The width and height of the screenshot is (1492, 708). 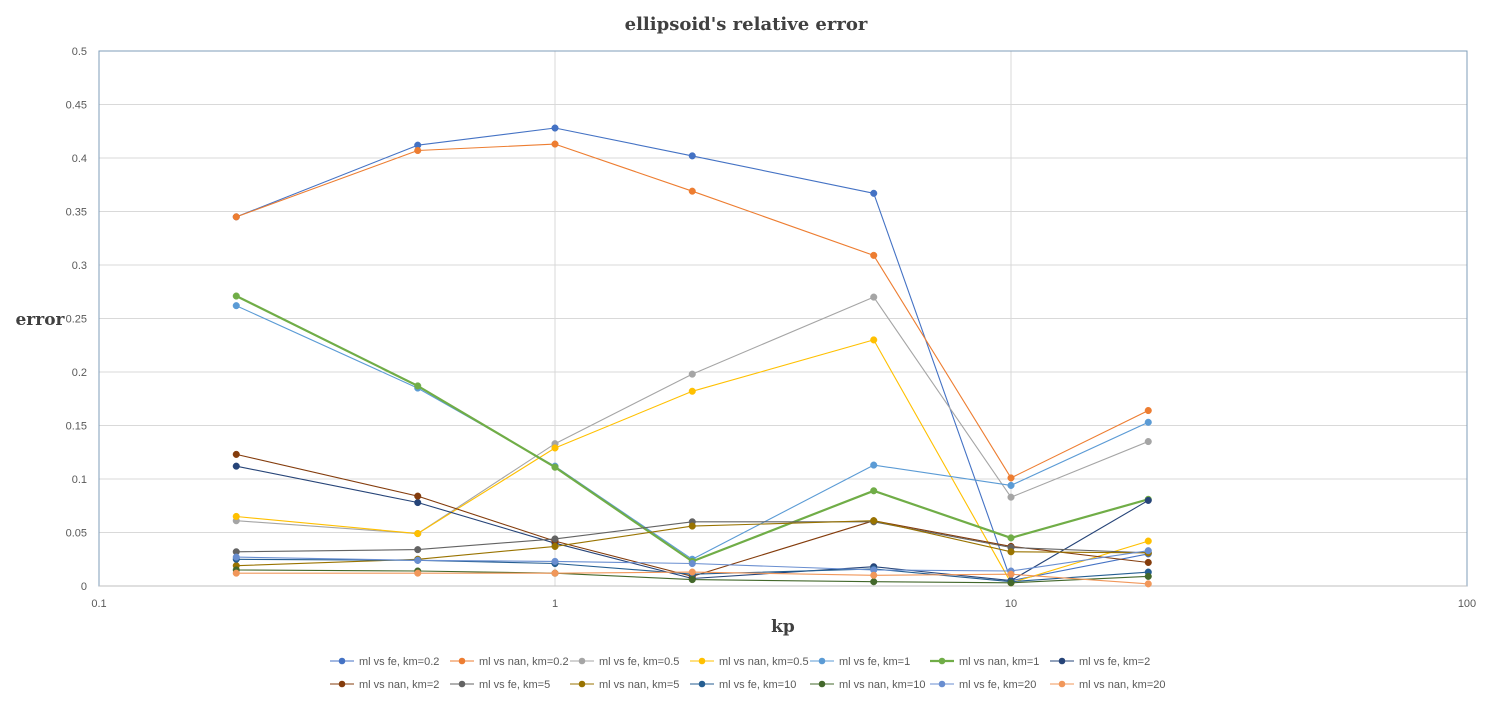 What do you see at coordinates (997, 685) in the screenshot?
I see `legend-label: ml vs fe, km=20` at bounding box center [997, 685].